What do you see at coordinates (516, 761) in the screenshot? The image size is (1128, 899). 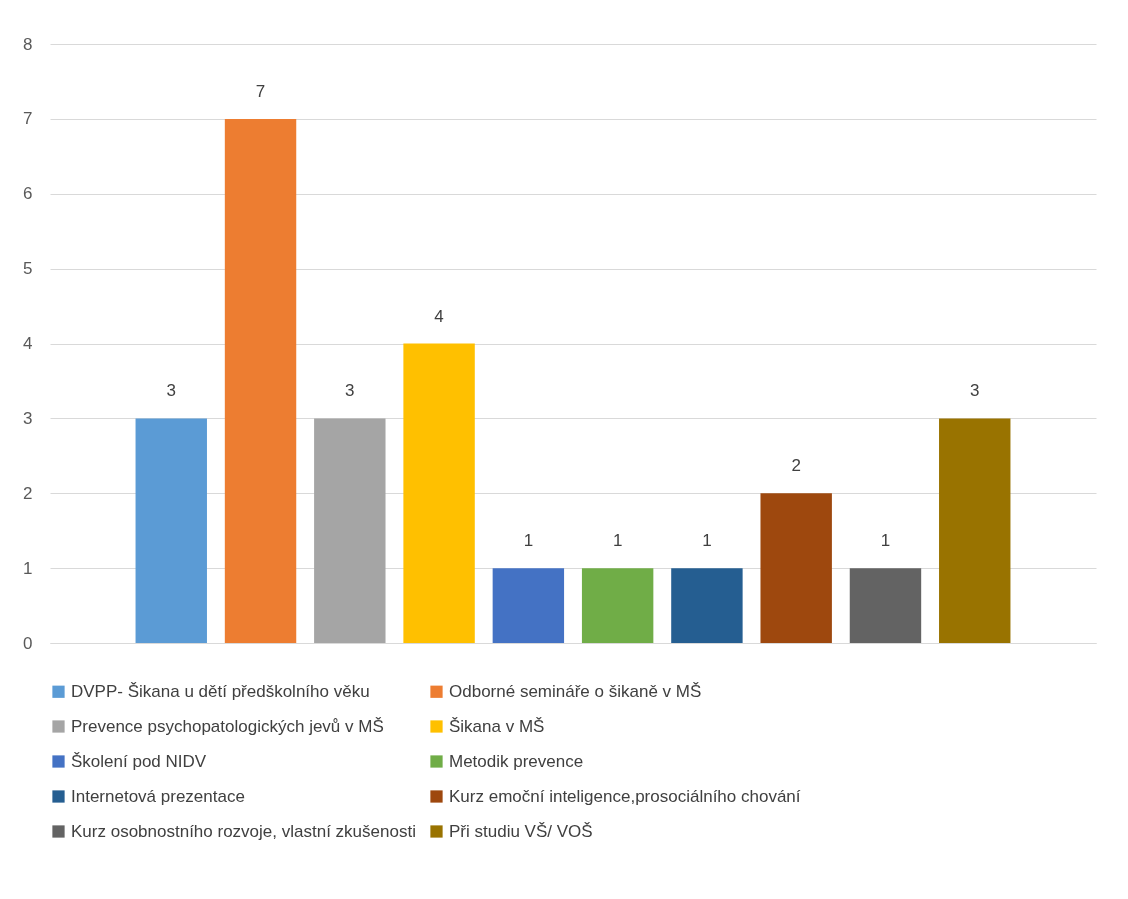 I see `legend-label: Metodik prevence` at bounding box center [516, 761].